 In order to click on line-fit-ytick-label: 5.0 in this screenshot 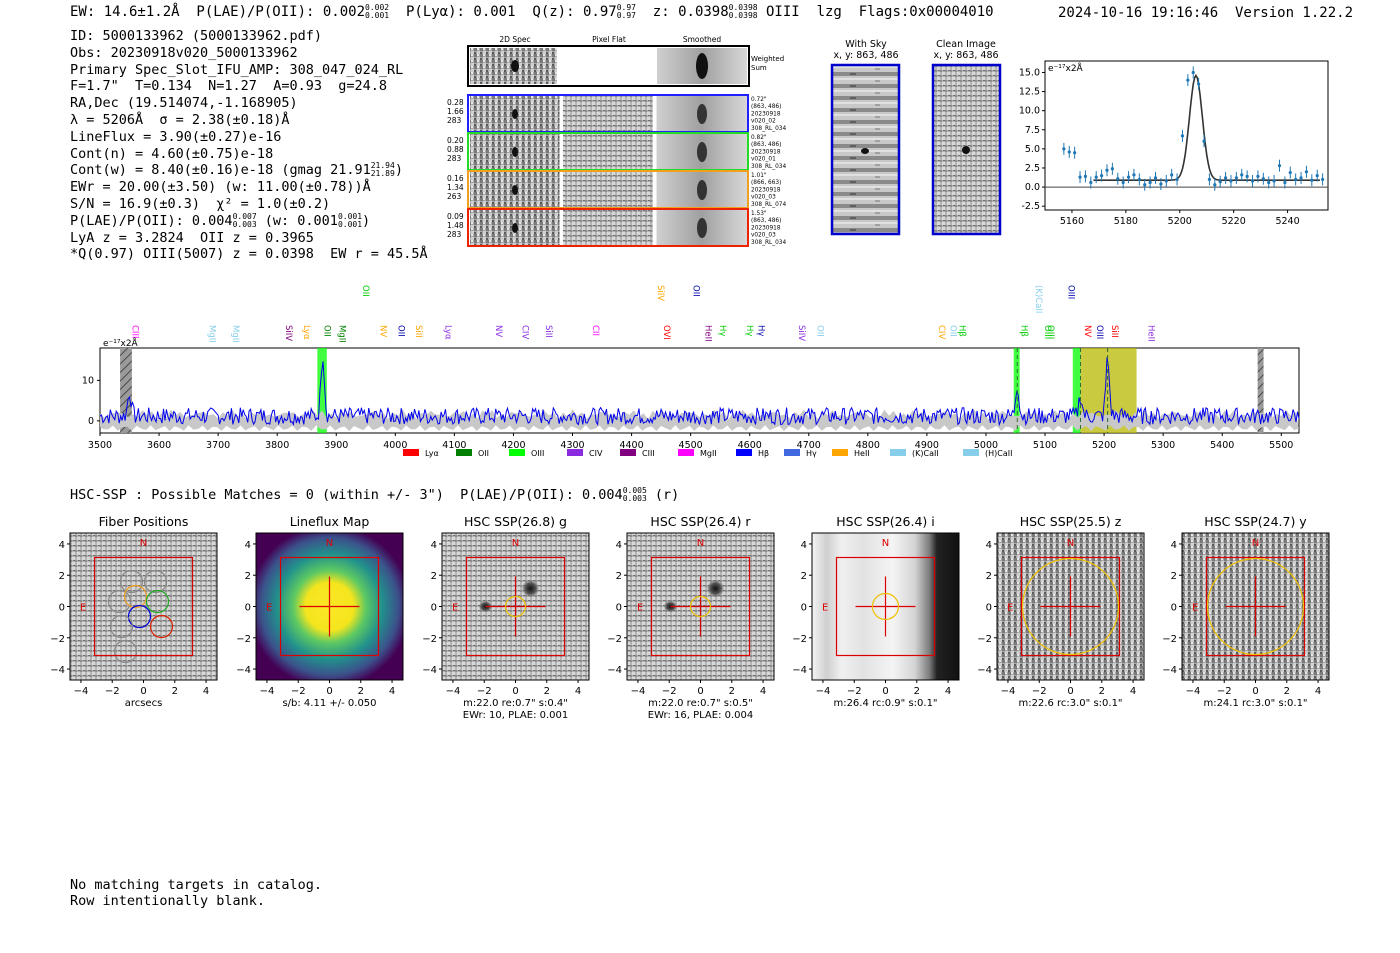, I will do `click(1032, 149)`.